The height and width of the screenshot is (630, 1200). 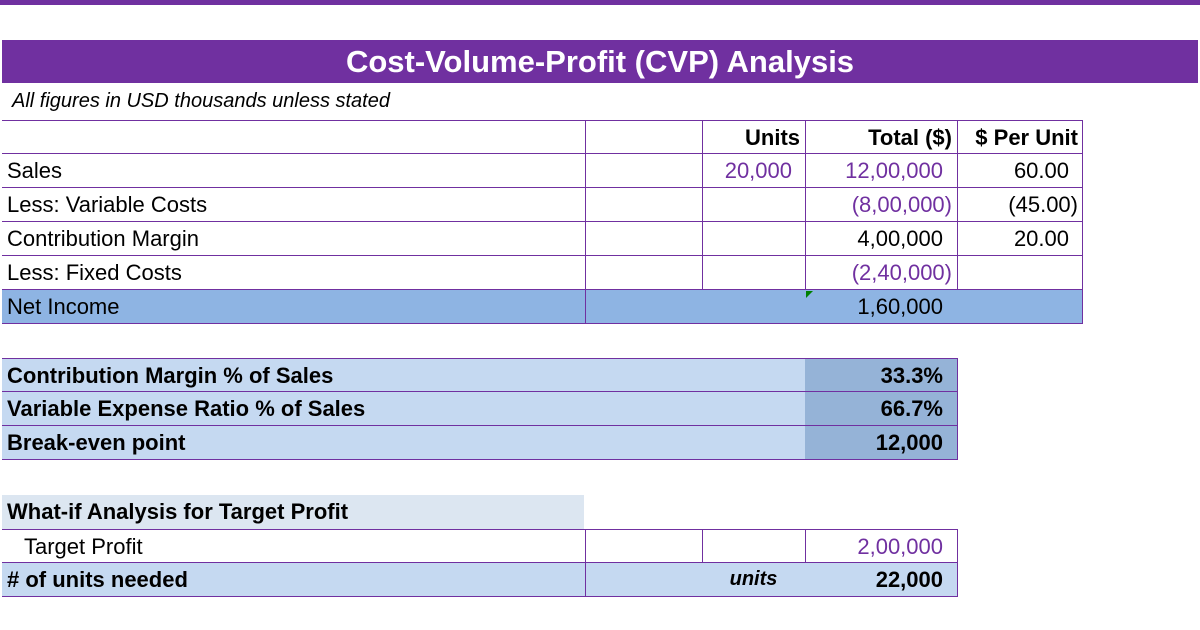 What do you see at coordinates (881, 137) in the screenshot?
I see `header-total: Total ($)` at bounding box center [881, 137].